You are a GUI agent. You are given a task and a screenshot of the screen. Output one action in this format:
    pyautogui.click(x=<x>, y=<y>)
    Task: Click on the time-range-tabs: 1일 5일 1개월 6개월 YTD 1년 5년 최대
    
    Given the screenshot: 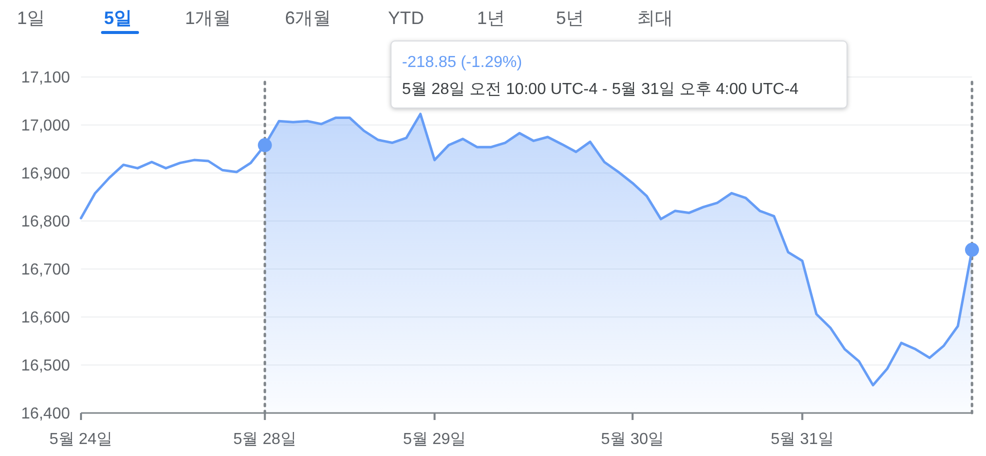 What is the action you would take?
    pyautogui.click(x=345, y=18)
    